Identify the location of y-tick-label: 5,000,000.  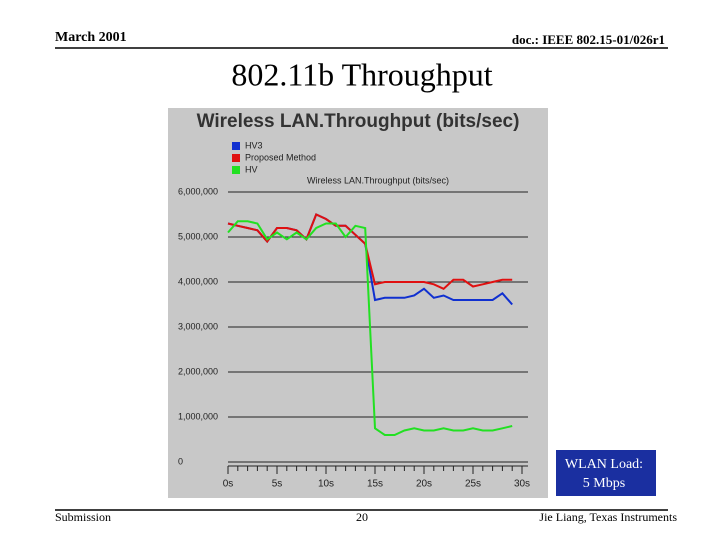
(198, 236).